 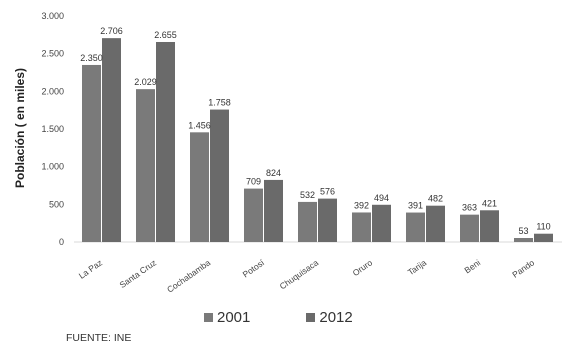 What do you see at coordinates (61, 242) in the screenshot?
I see `y-tick-label: 0` at bounding box center [61, 242].